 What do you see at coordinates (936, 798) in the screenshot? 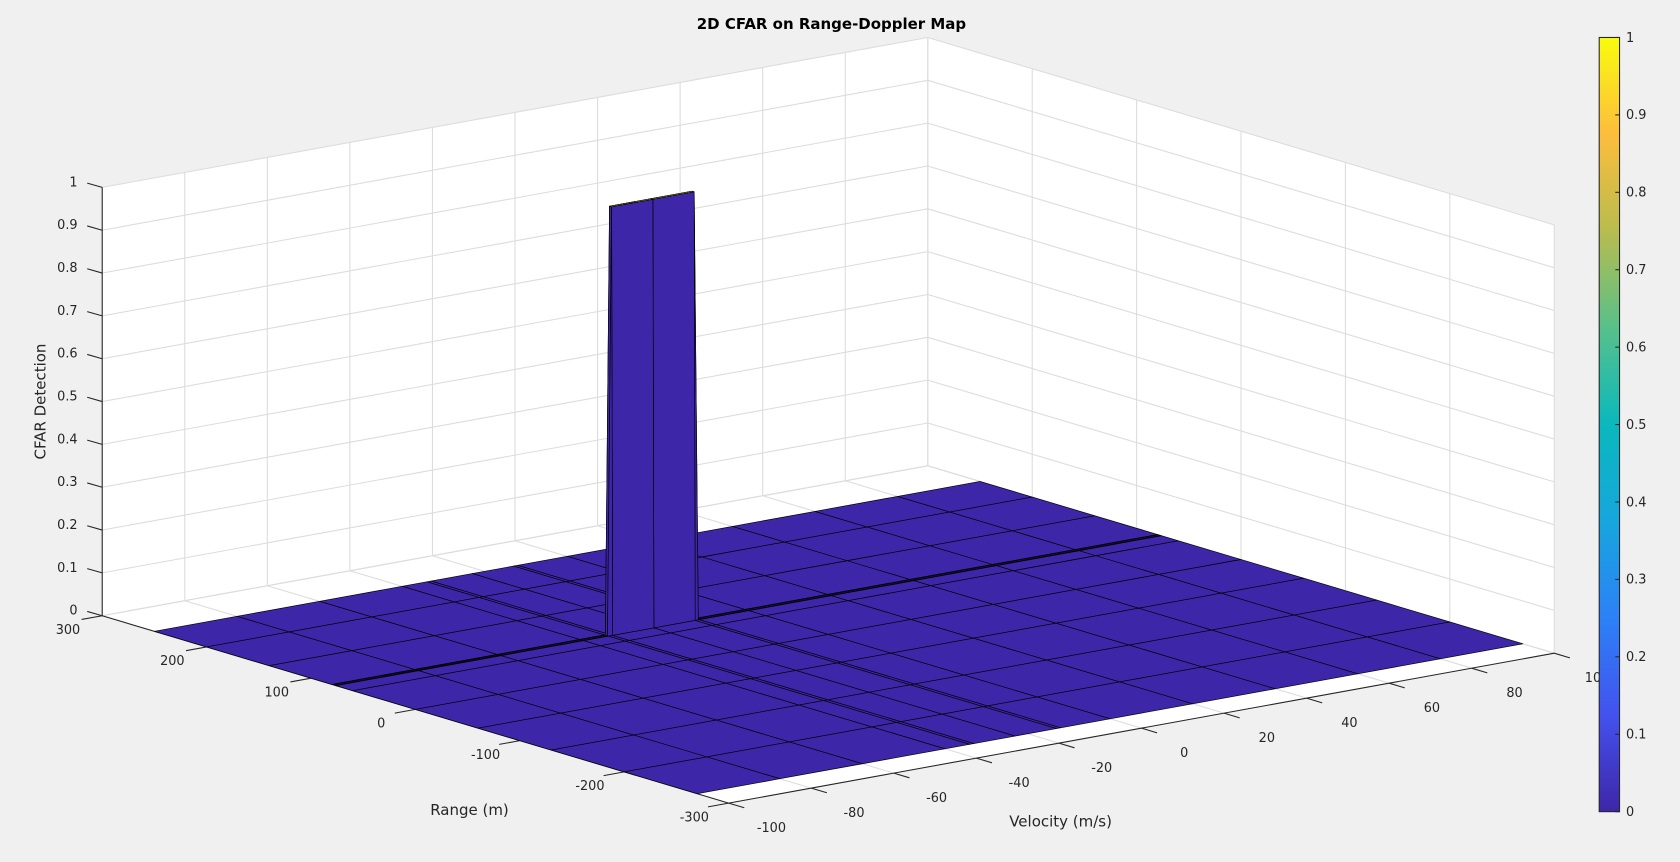
I see `x-tick-label: -60` at bounding box center [936, 798].